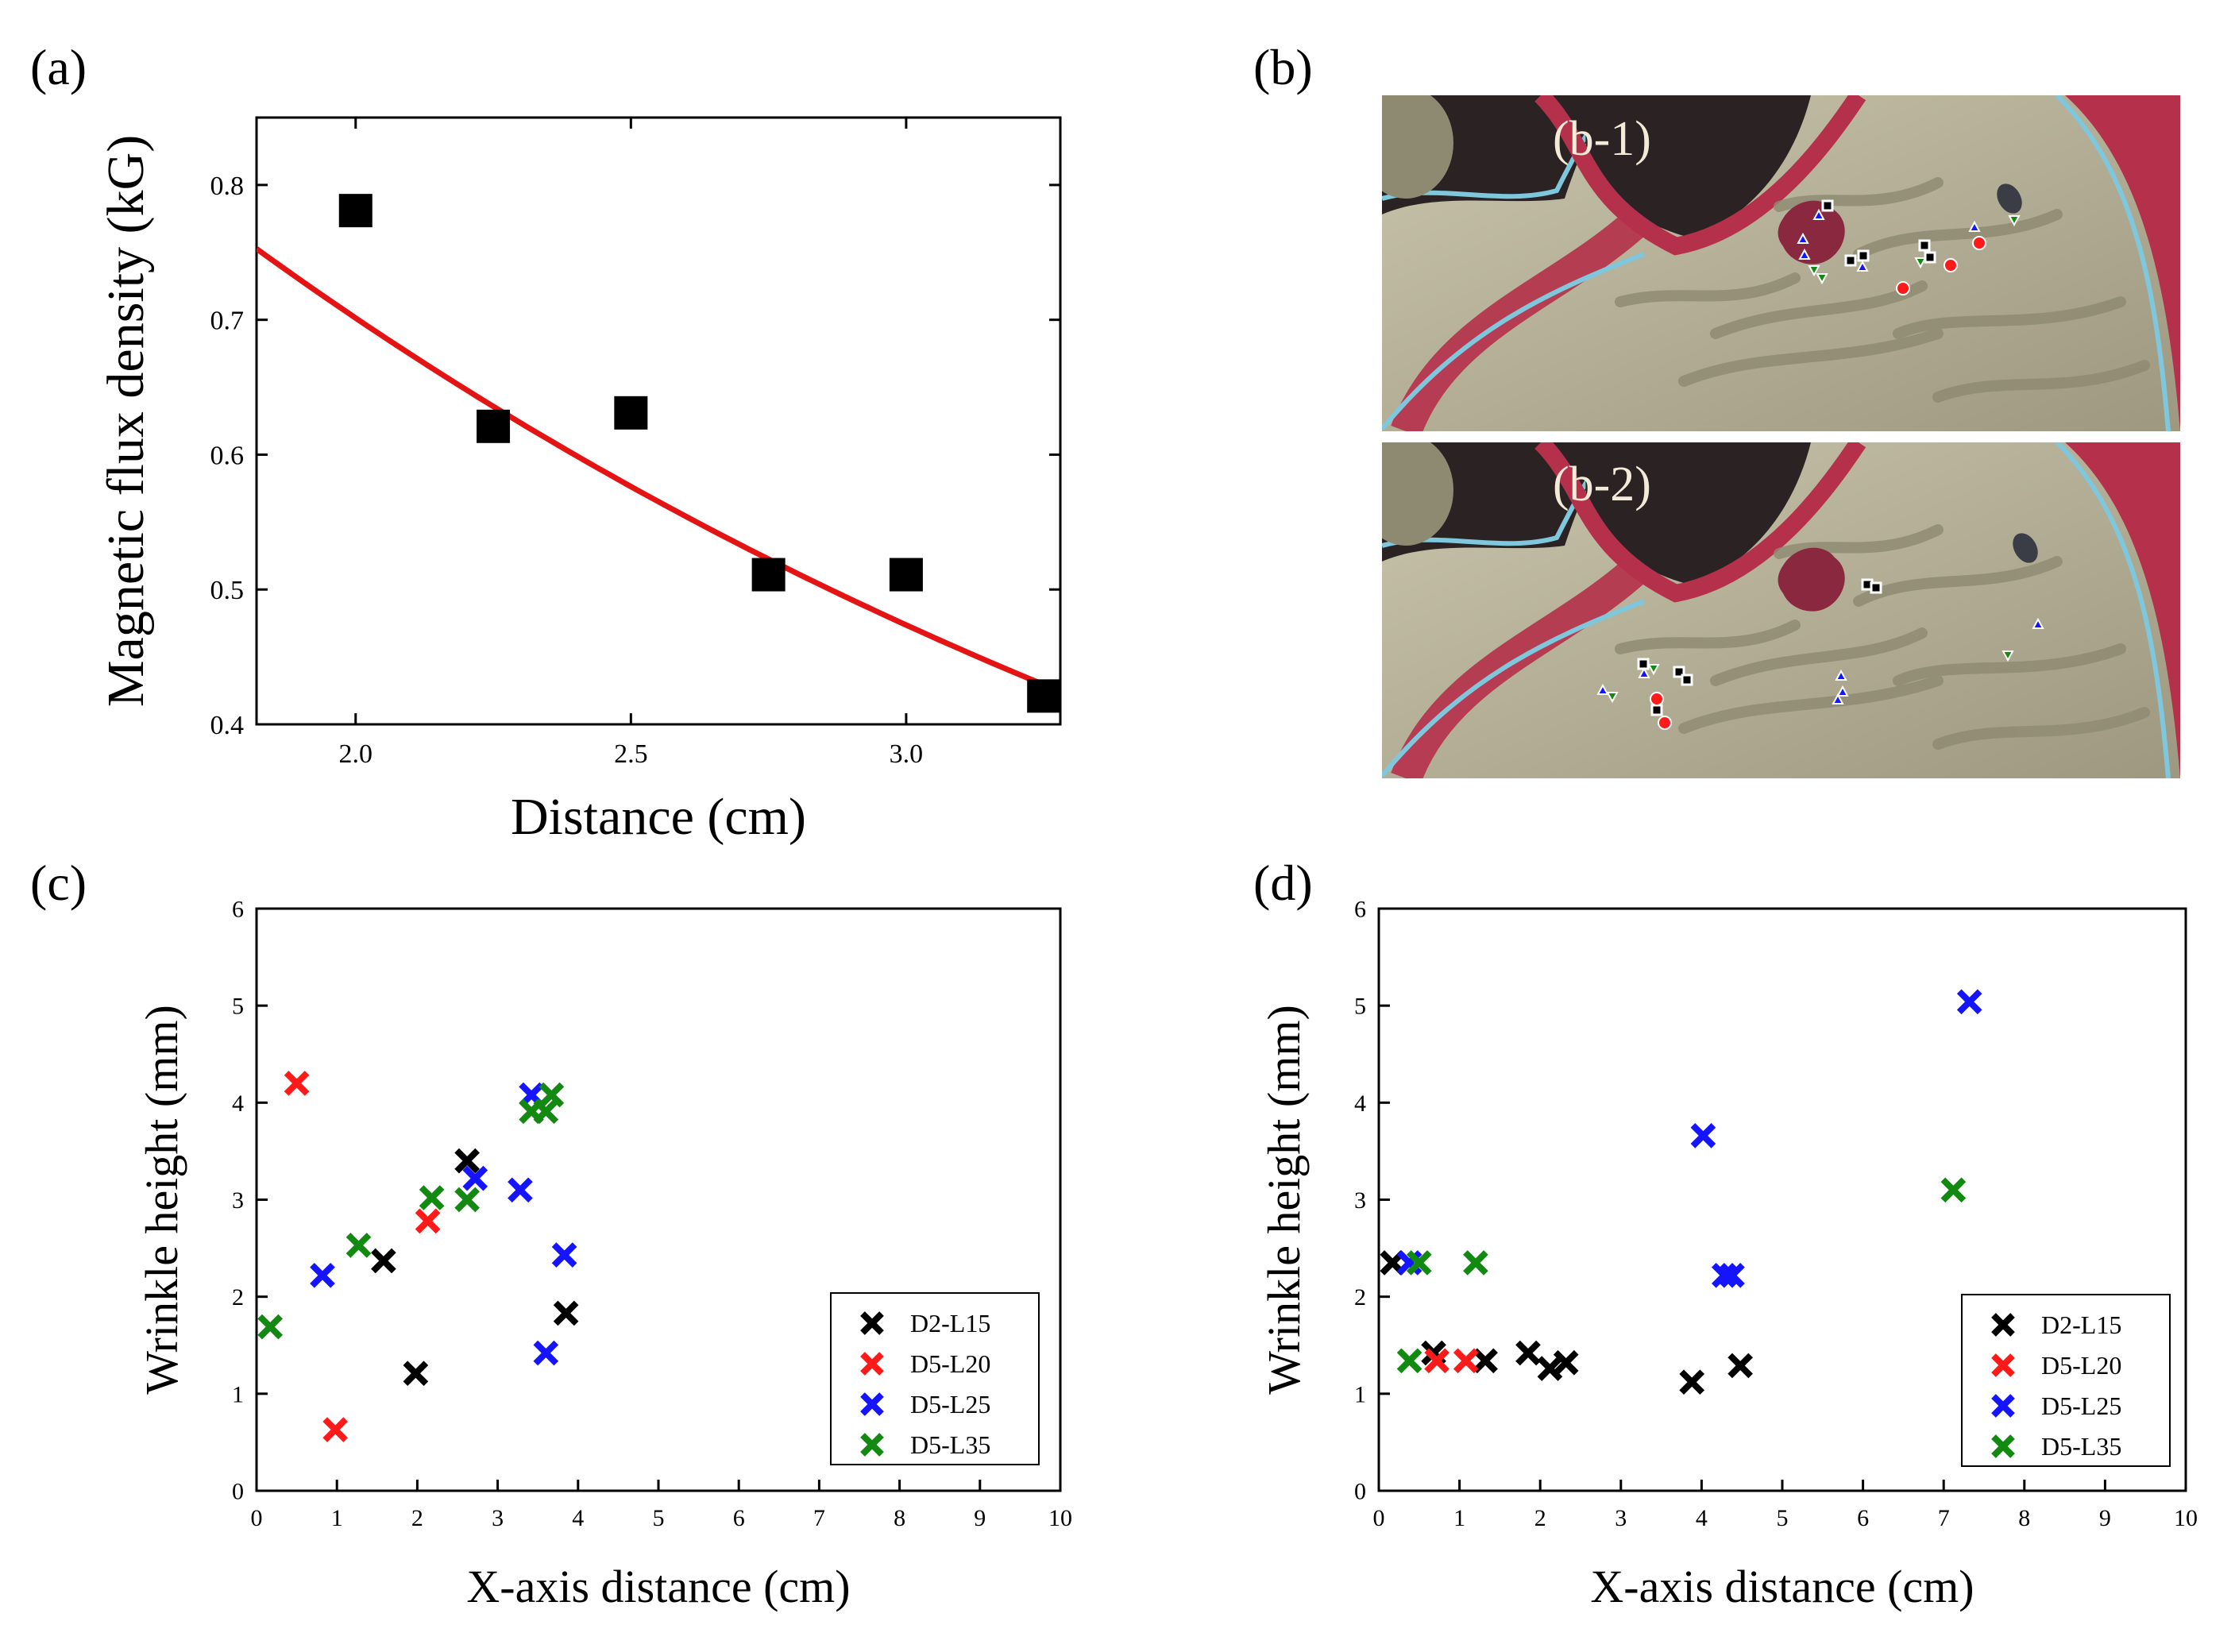  Describe the element at coordinates (297, 1083) in the screenshot. I see `chart-c-point-d5-l20-stroke-b` at that location.